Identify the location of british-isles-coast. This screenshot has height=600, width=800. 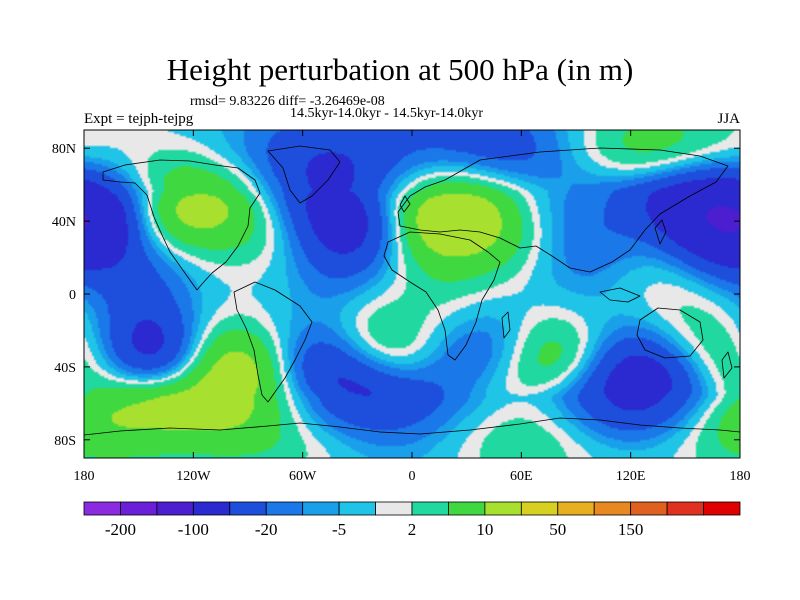
(405, 204).